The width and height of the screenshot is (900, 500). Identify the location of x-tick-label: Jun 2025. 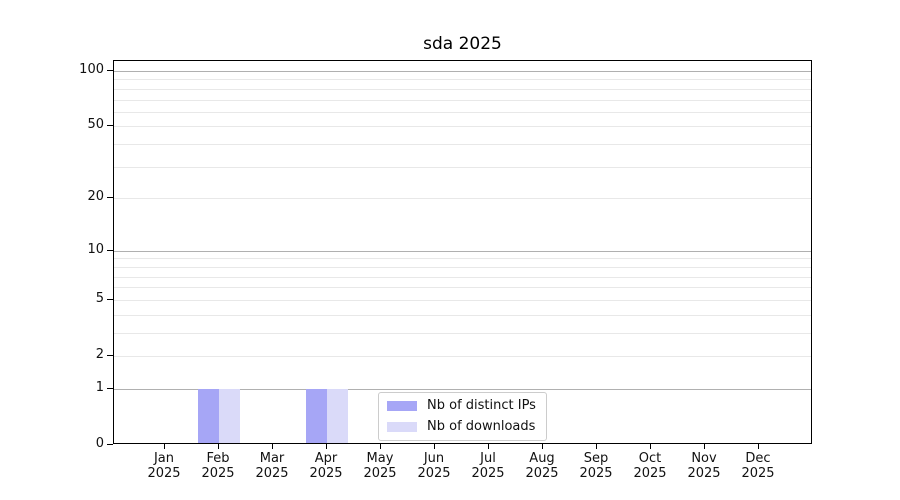
(434, 466).